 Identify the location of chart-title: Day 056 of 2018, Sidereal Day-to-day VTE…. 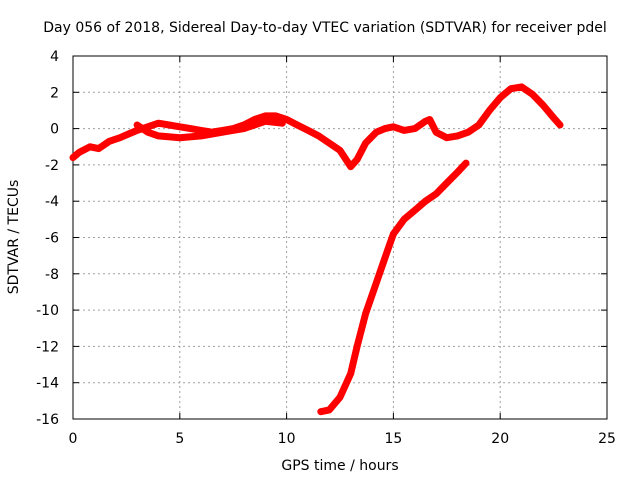
(325, 28).